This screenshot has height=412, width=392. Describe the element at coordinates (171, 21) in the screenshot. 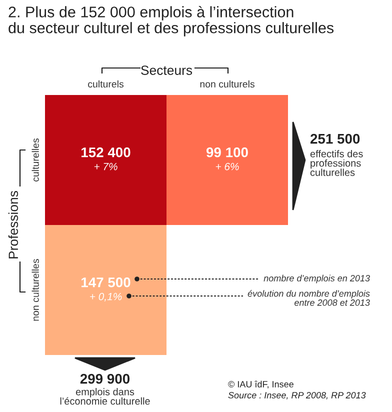

I see `chart-title: 2. Plus de 152 000 emplois à l’intersection du secteur culturel et des professions culturelles` at that location.